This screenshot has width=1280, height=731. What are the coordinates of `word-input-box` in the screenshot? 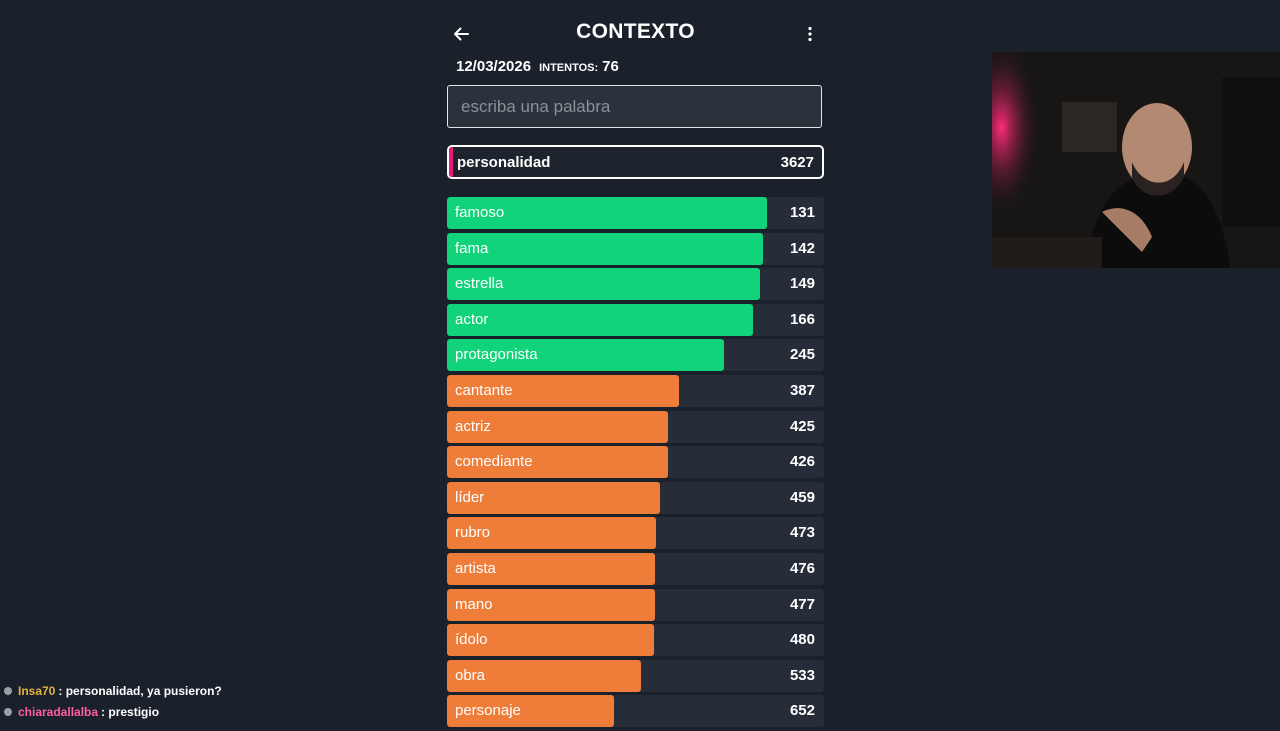 It's located at (634, 106).